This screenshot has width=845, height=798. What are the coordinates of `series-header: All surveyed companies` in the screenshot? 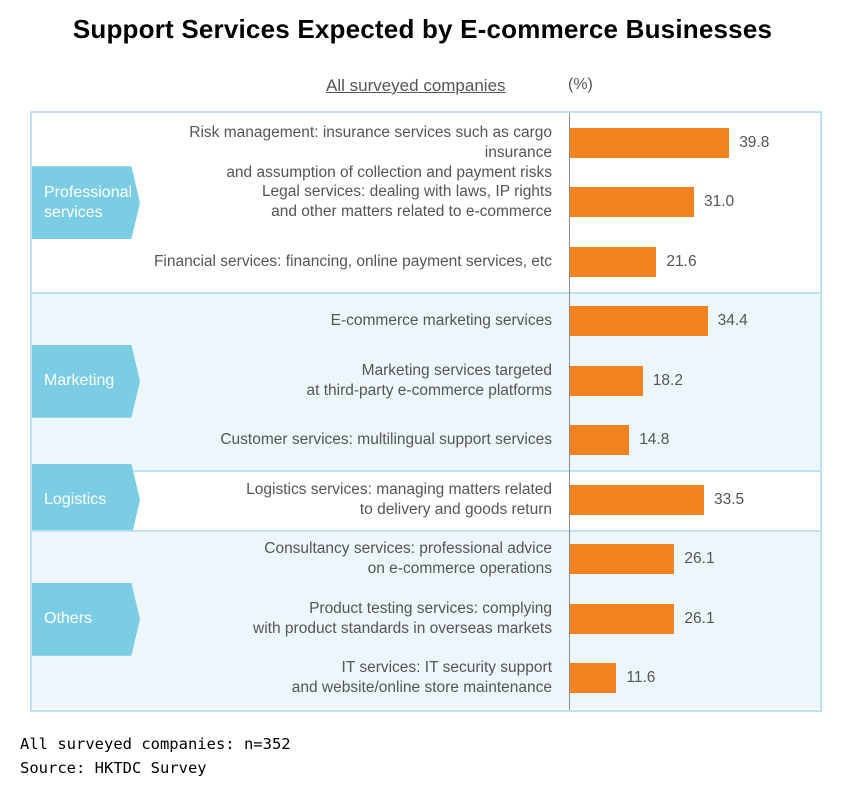 It's located at (416, 85).